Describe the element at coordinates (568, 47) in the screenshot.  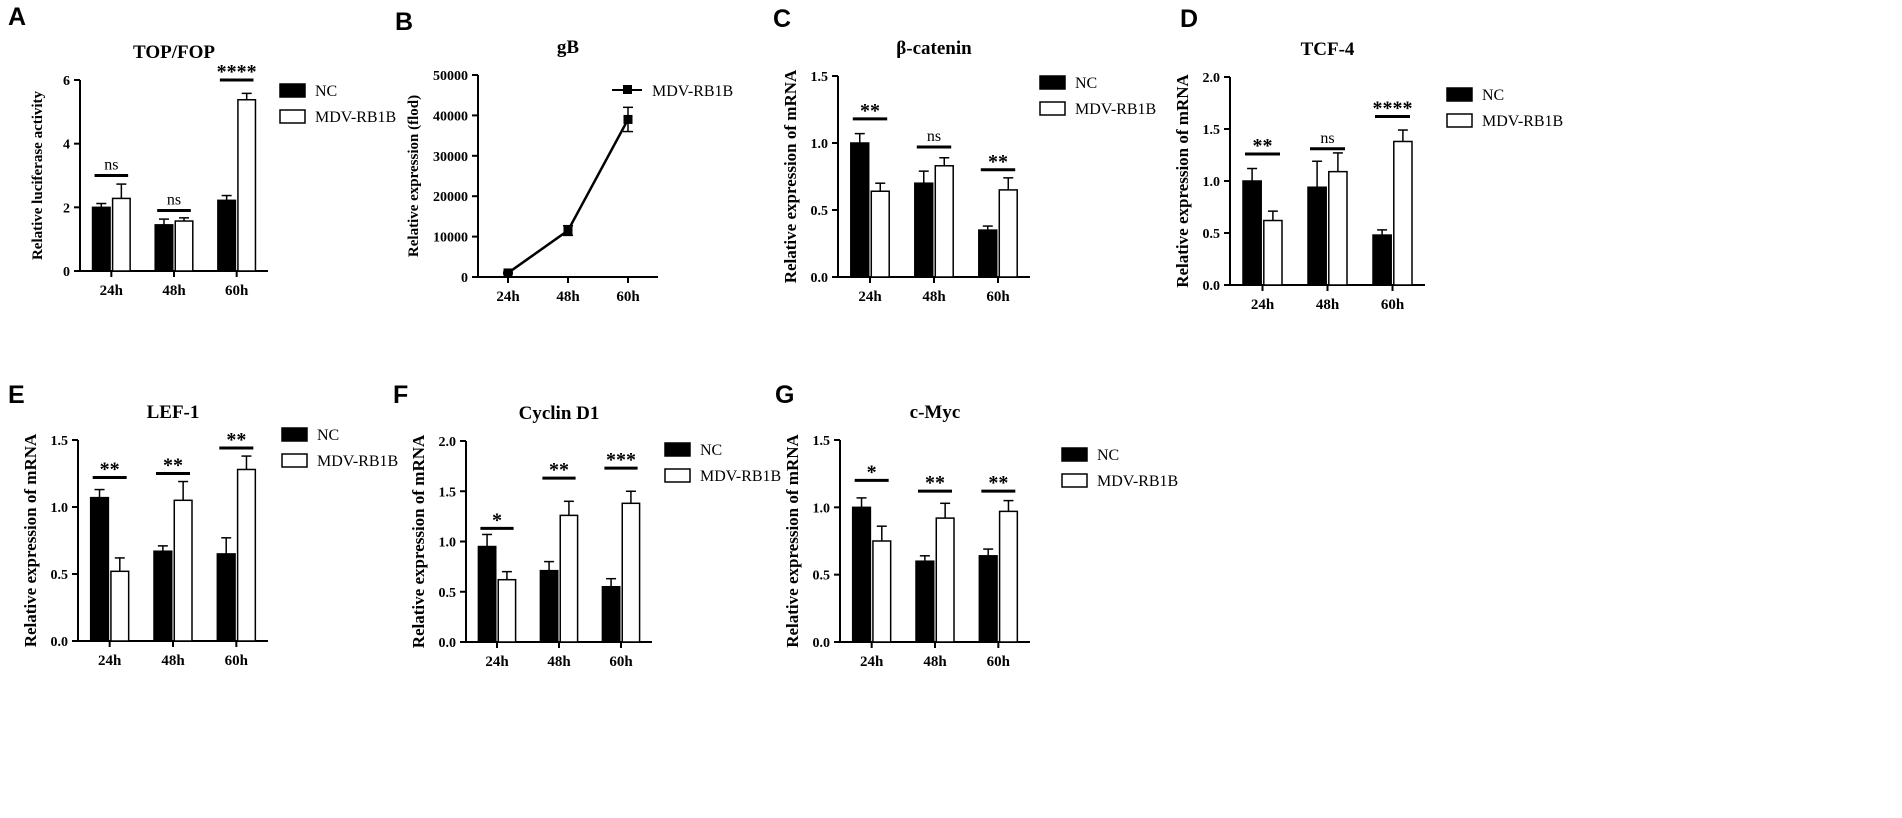
I see `chart-title: gB` at that location.